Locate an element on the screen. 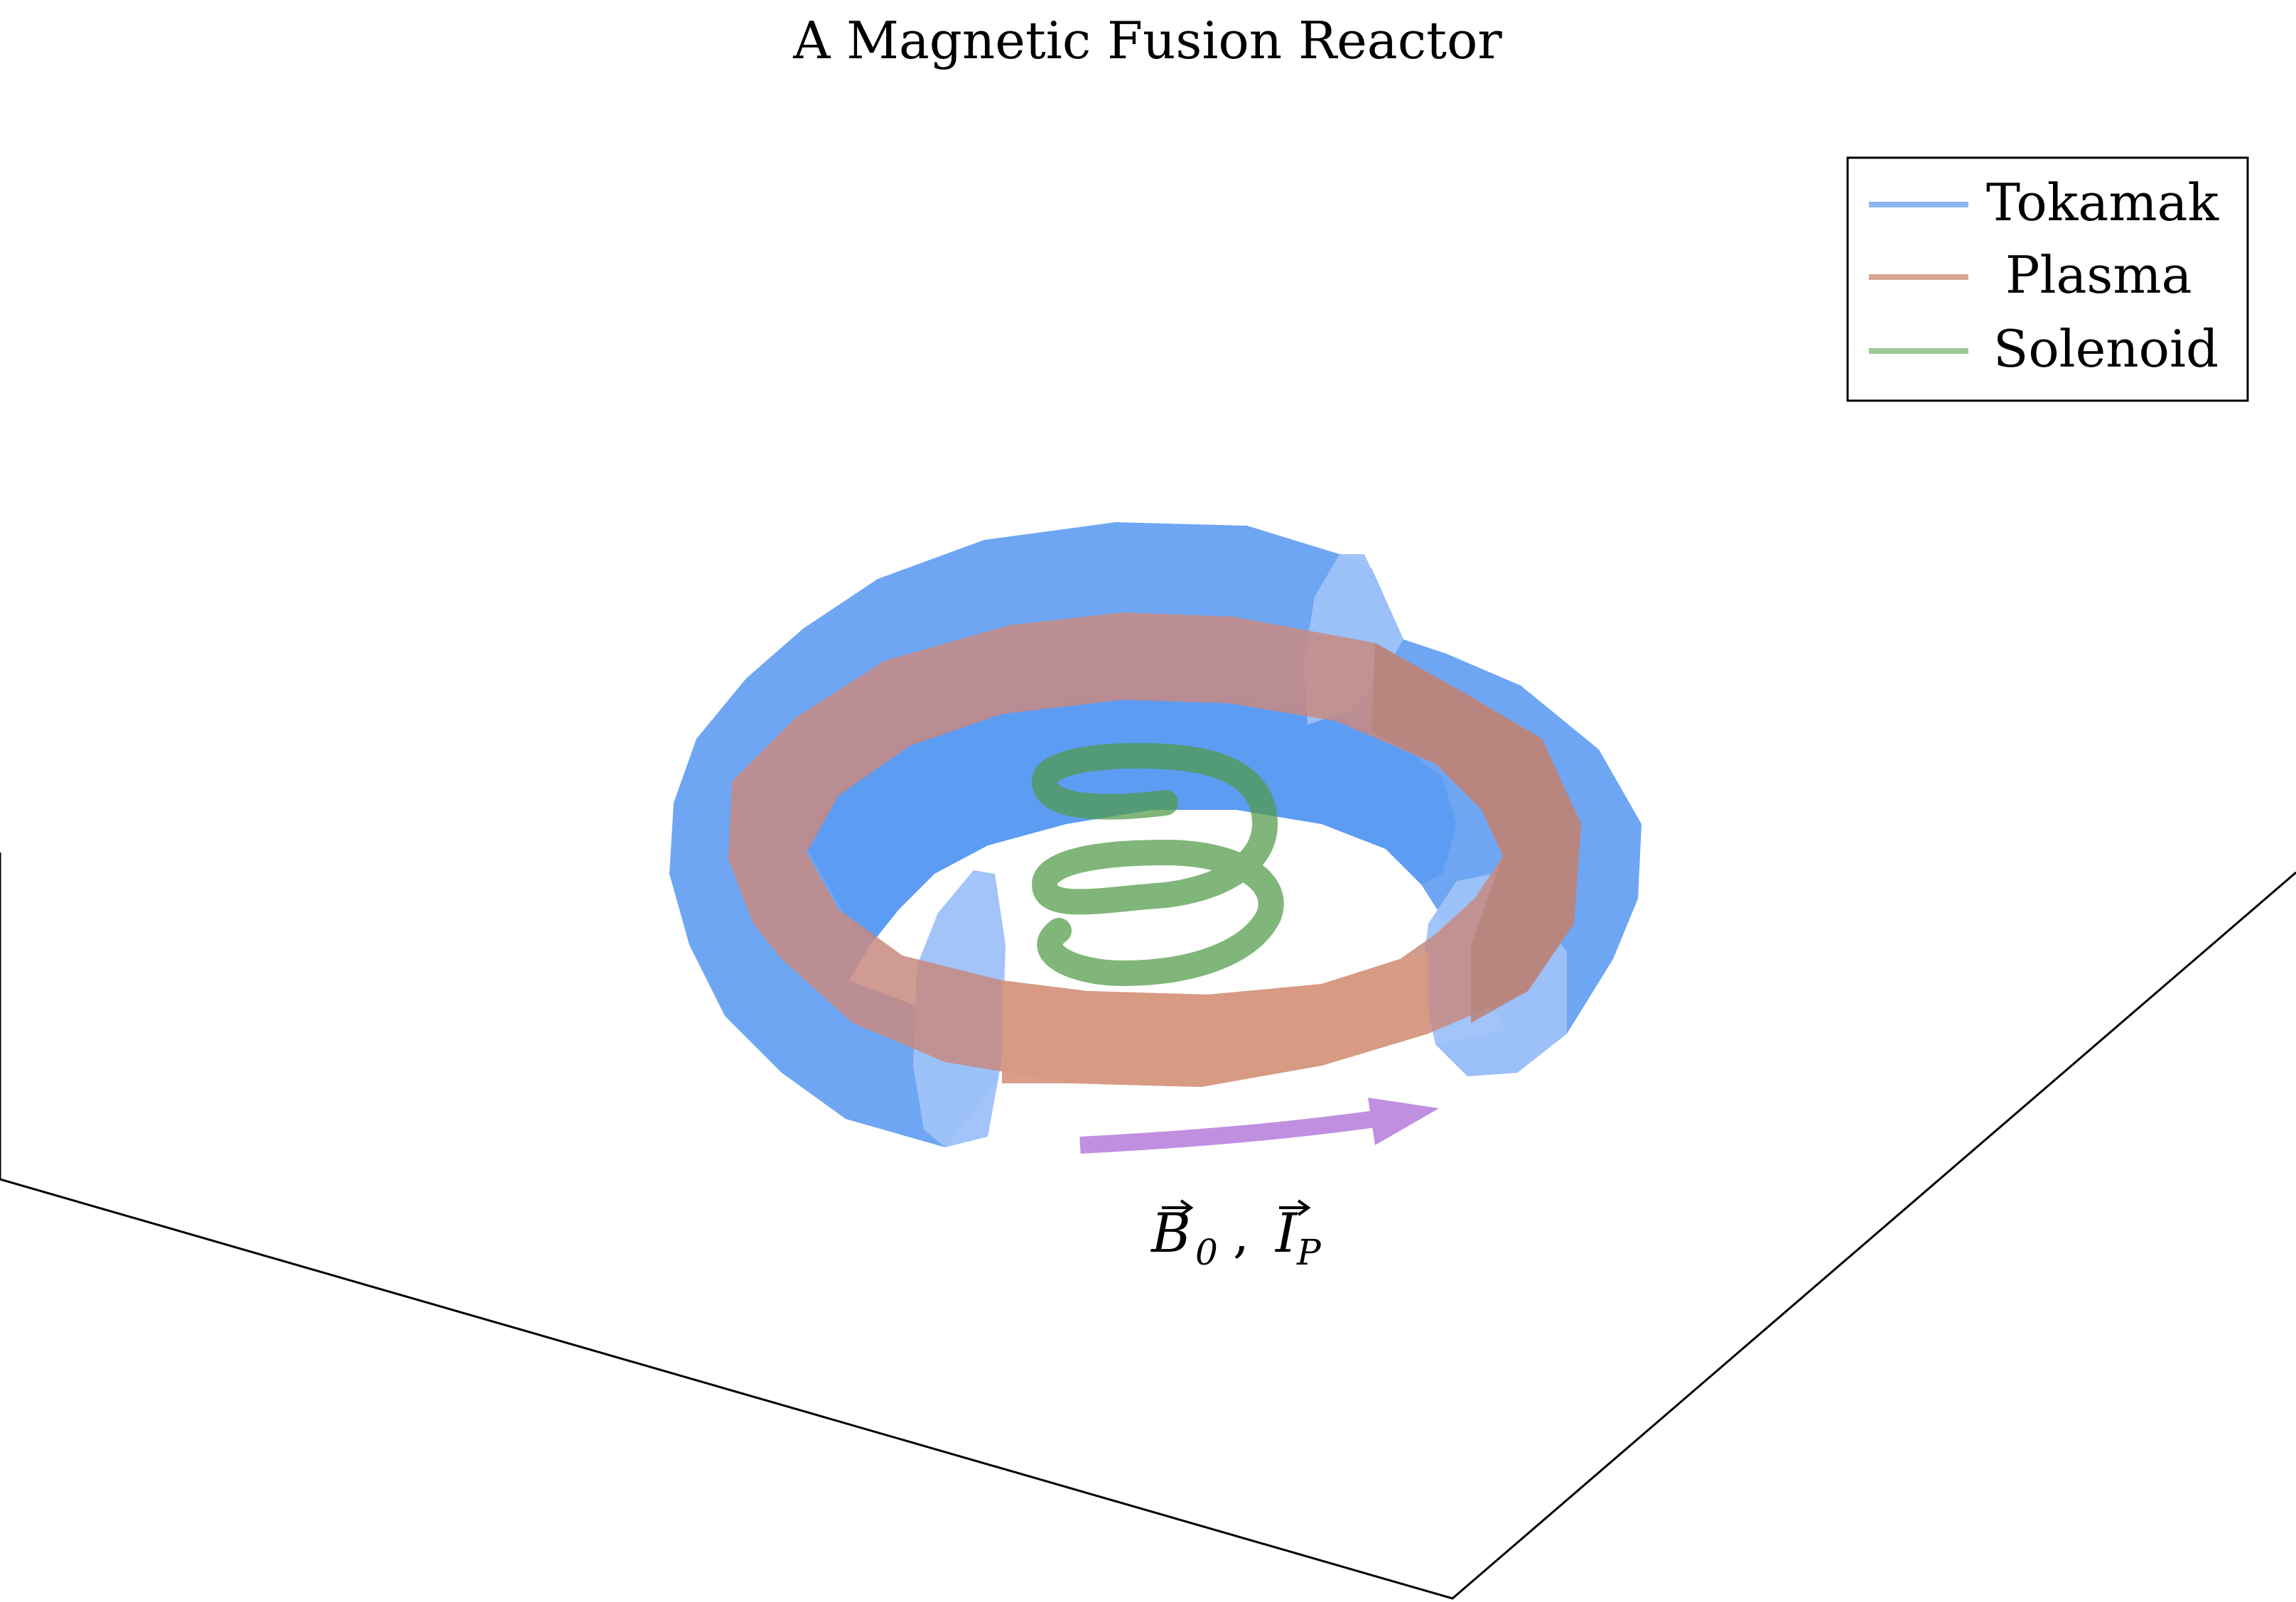  current-subscript: P is located at coordinates (1309, 1252).